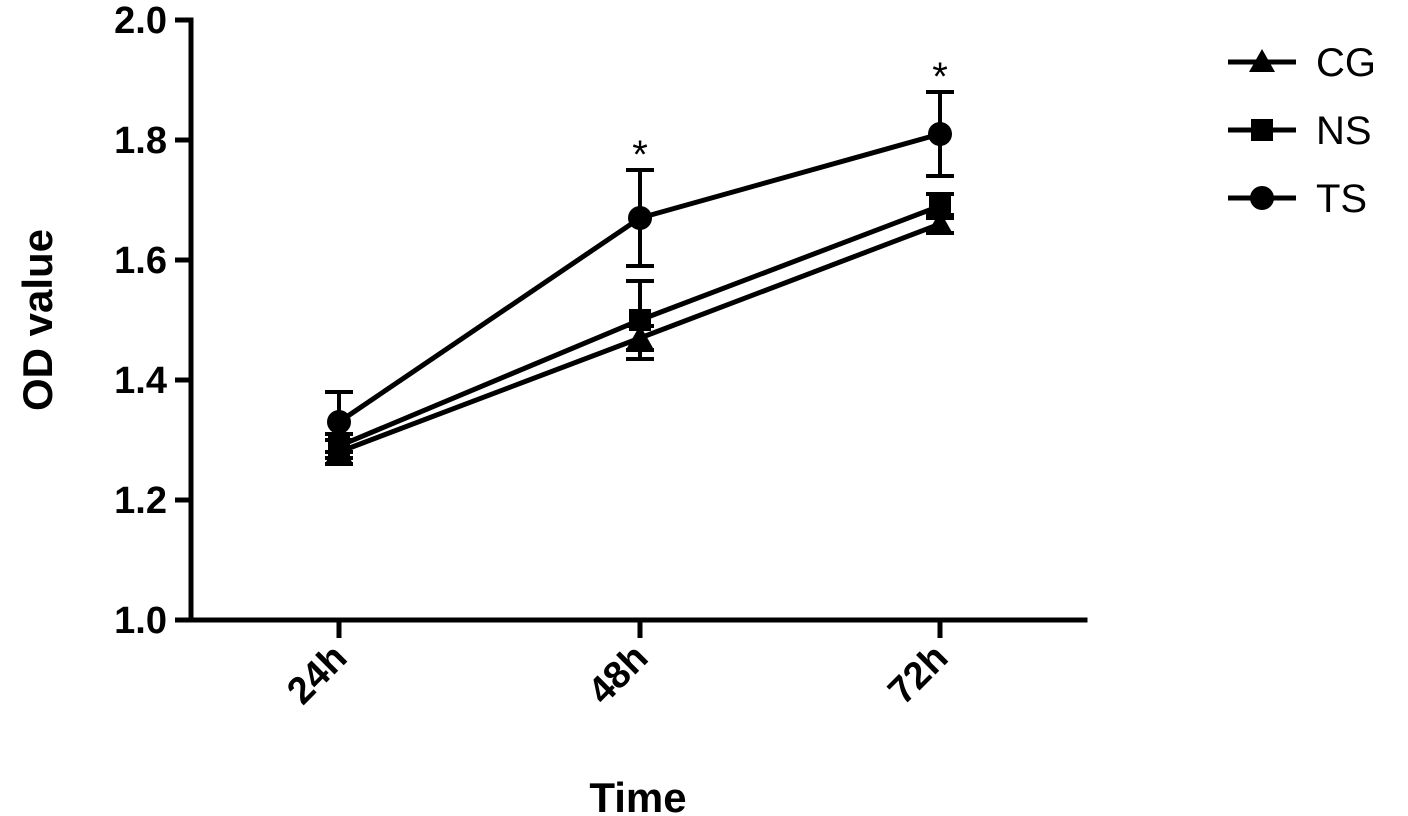 Image resolution: width=1408 pixels, height=816 pixels. What do you see at coordinates (1346, 63) in the screenshot?
I see `legend-label: CG` at bounding box center [1346, 63].